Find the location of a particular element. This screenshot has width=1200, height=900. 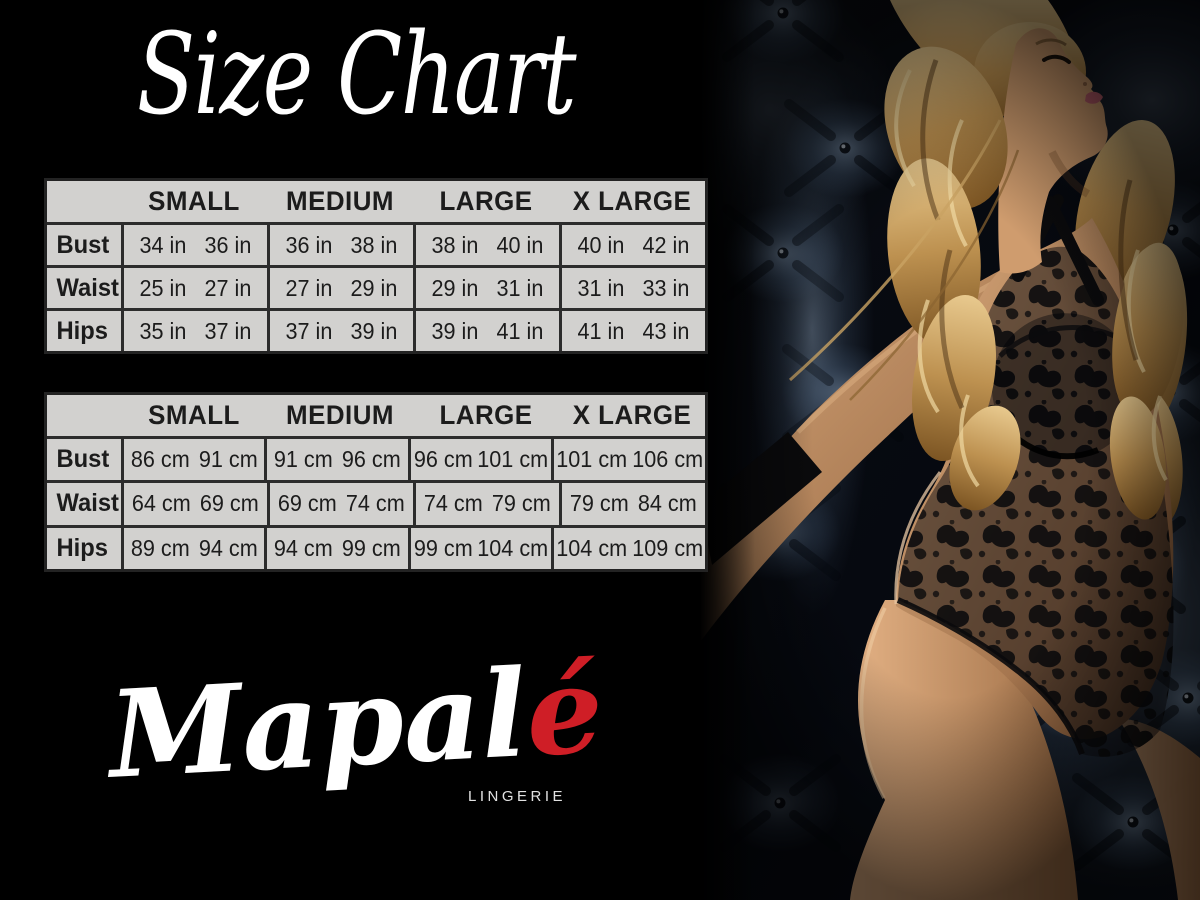

size-cell: 101 cm 106 cm is located at coordinates (628, 460).